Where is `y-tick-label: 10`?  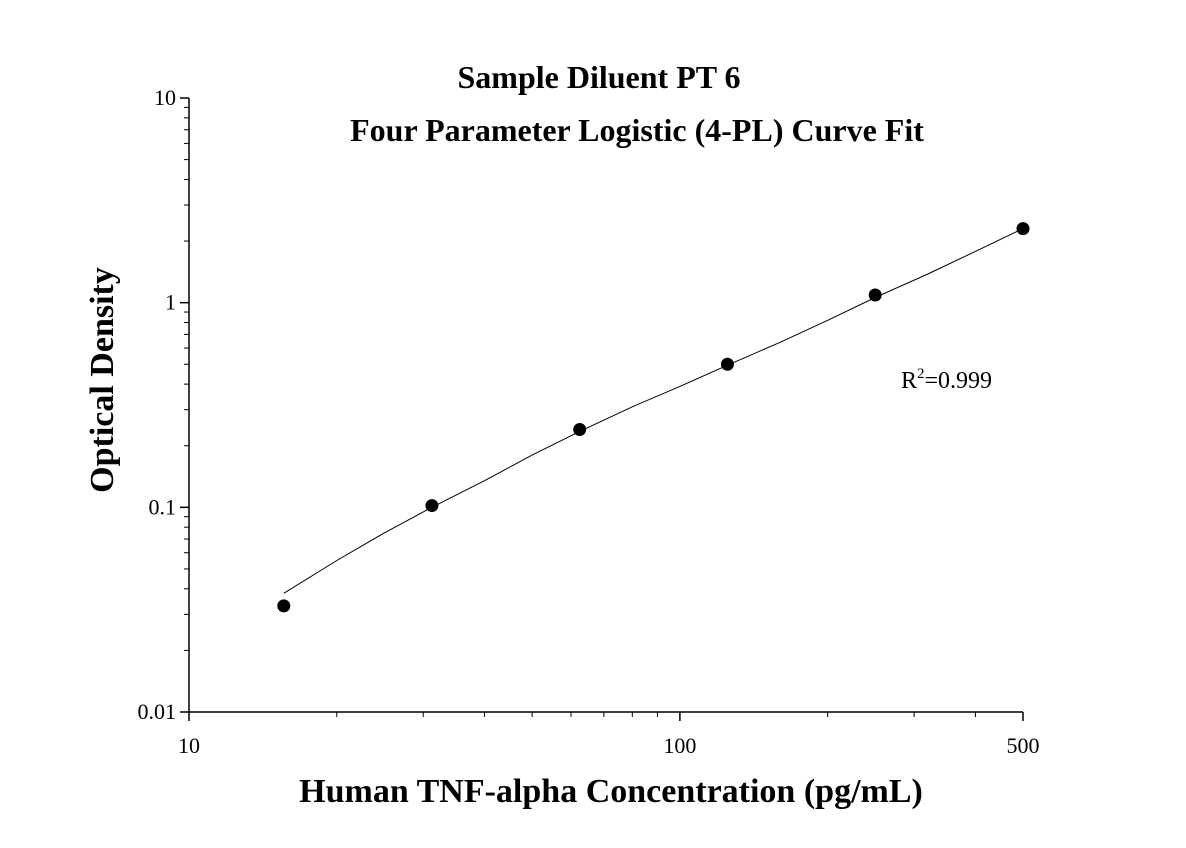
y-tick-label: 10 is located at coordinates (165, 97).